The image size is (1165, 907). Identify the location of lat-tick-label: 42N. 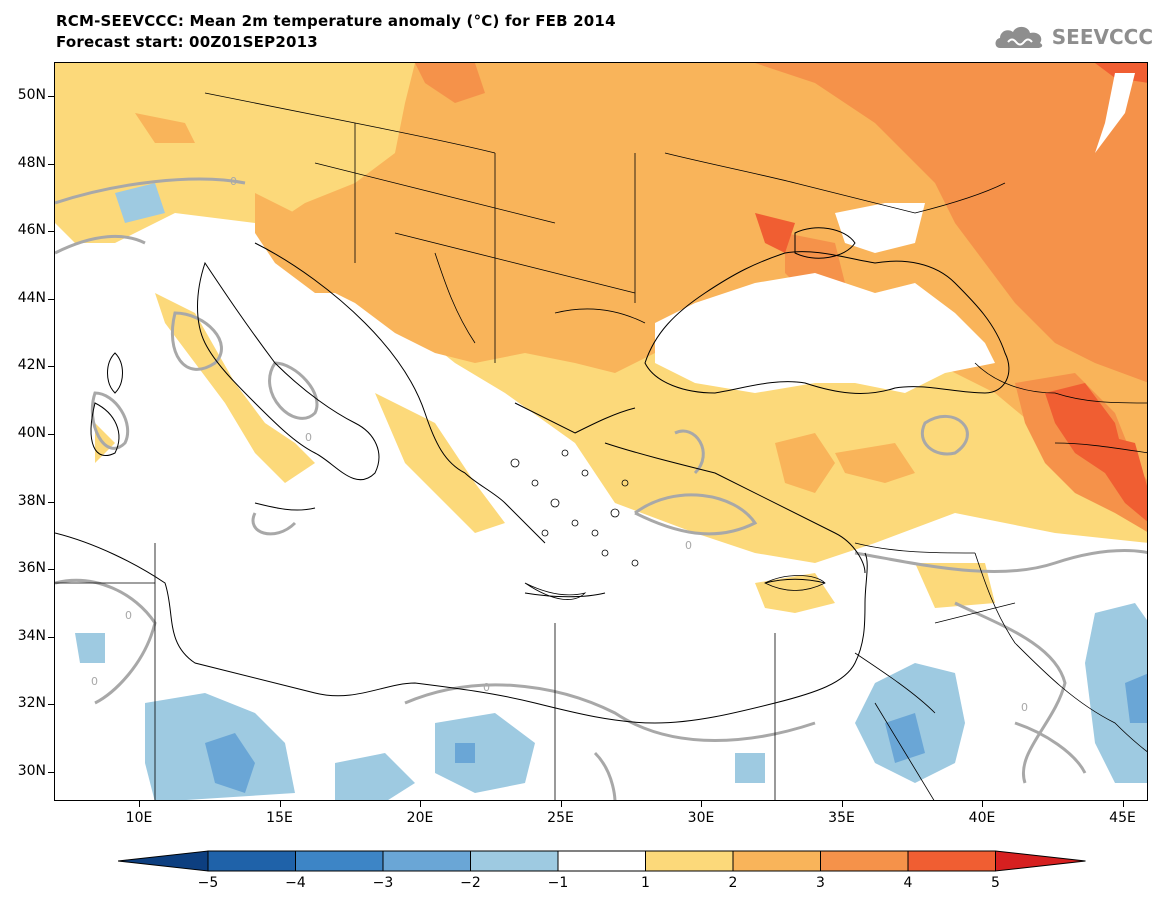
(31, 365).